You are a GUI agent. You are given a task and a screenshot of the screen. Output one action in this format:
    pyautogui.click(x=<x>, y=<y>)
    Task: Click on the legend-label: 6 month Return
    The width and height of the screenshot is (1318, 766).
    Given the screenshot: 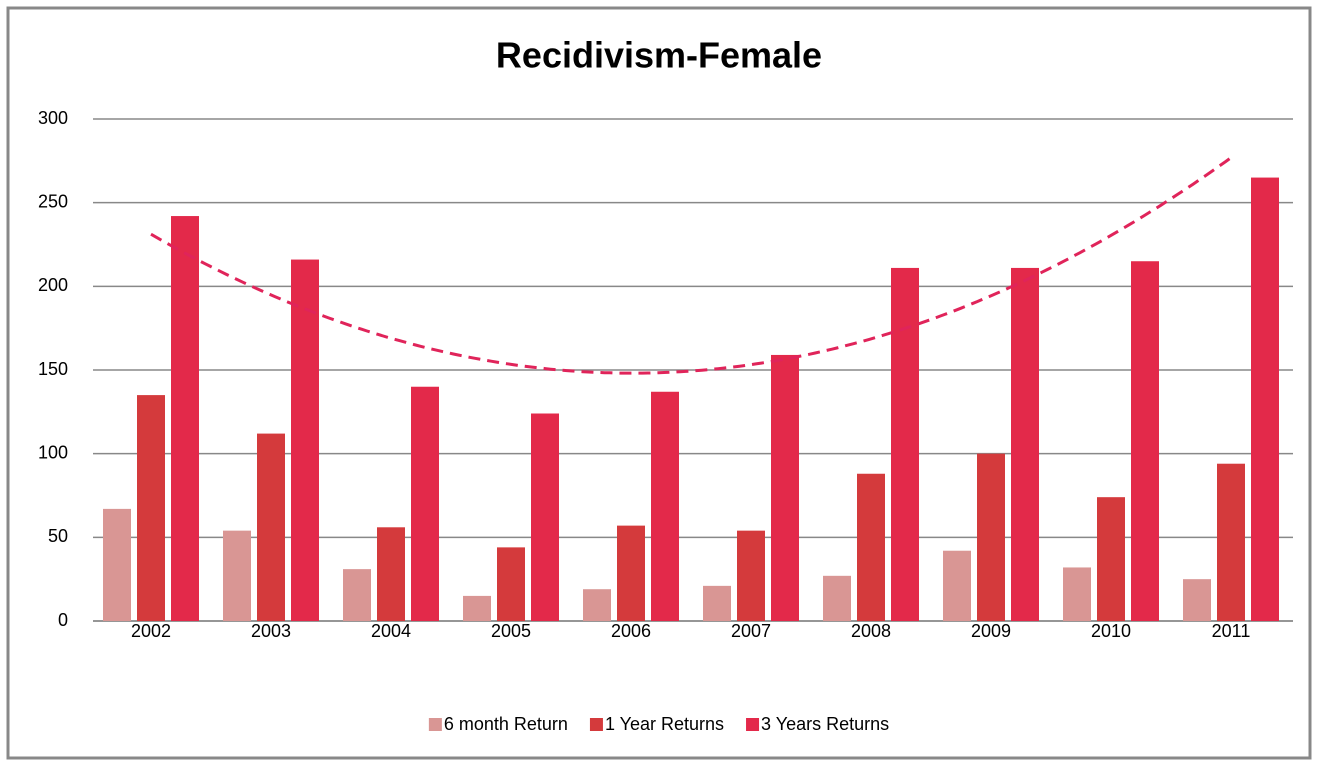 What is the action you would take?
    pyautogui.click(x=506, y=724)
    